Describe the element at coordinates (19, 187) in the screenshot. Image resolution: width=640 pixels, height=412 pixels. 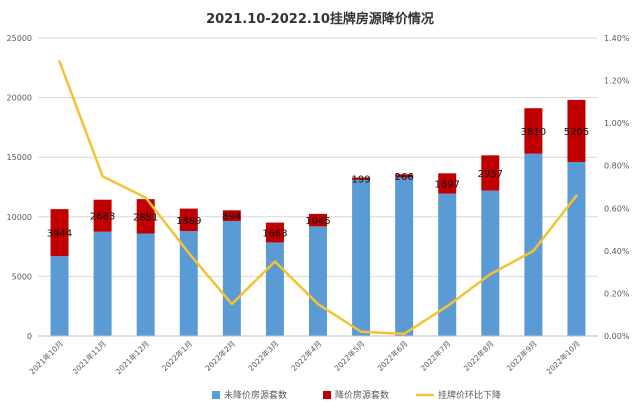
I see `left-y-axis: 0 5000 10000 15000 20000 25000` at that location.